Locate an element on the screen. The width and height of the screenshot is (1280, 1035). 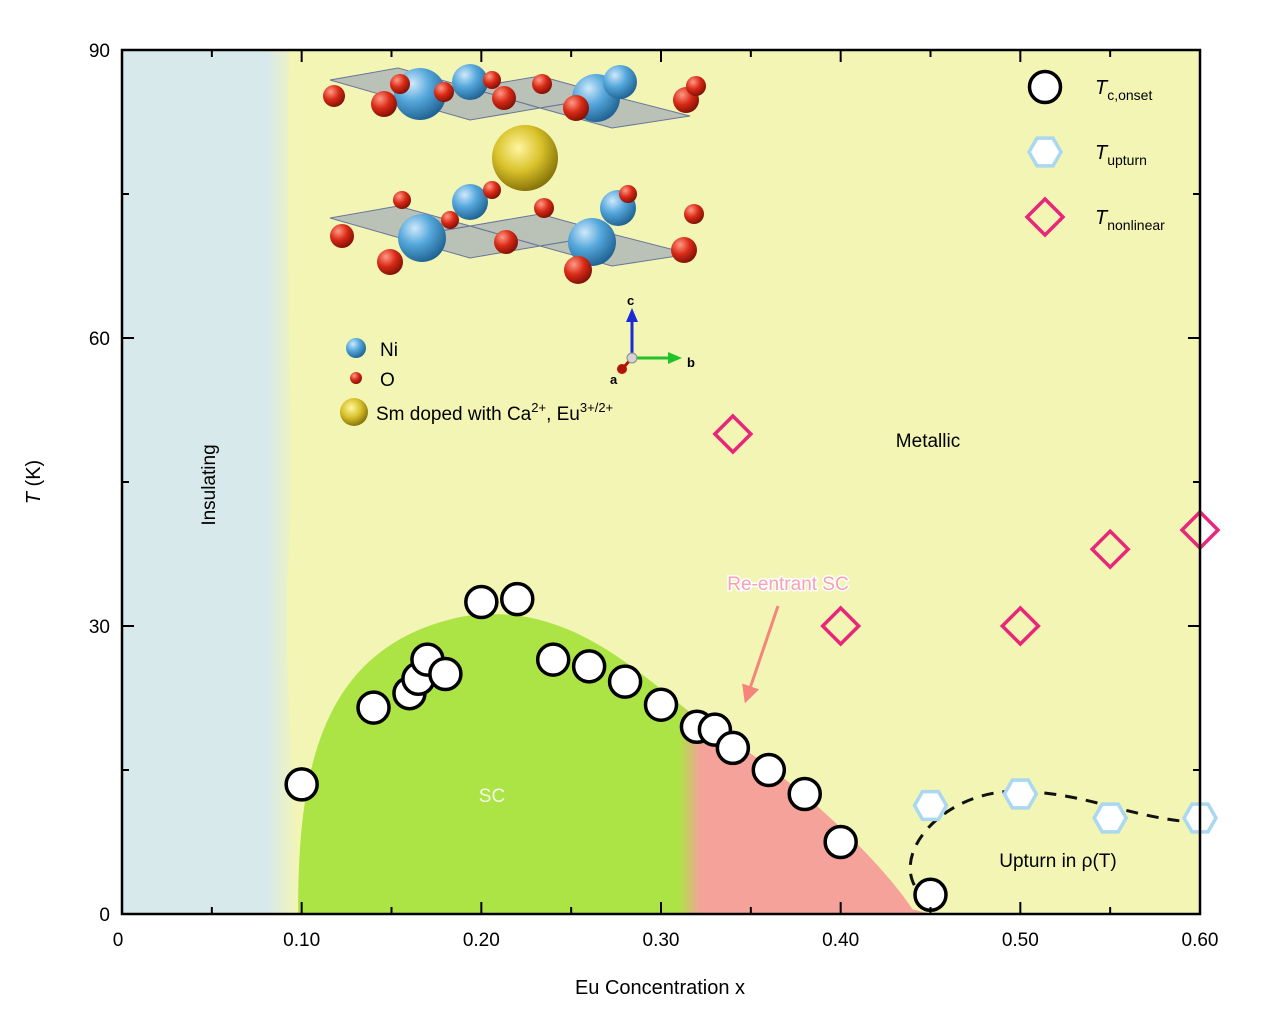
b-axis-label: b is located at coordinates (691, 362).